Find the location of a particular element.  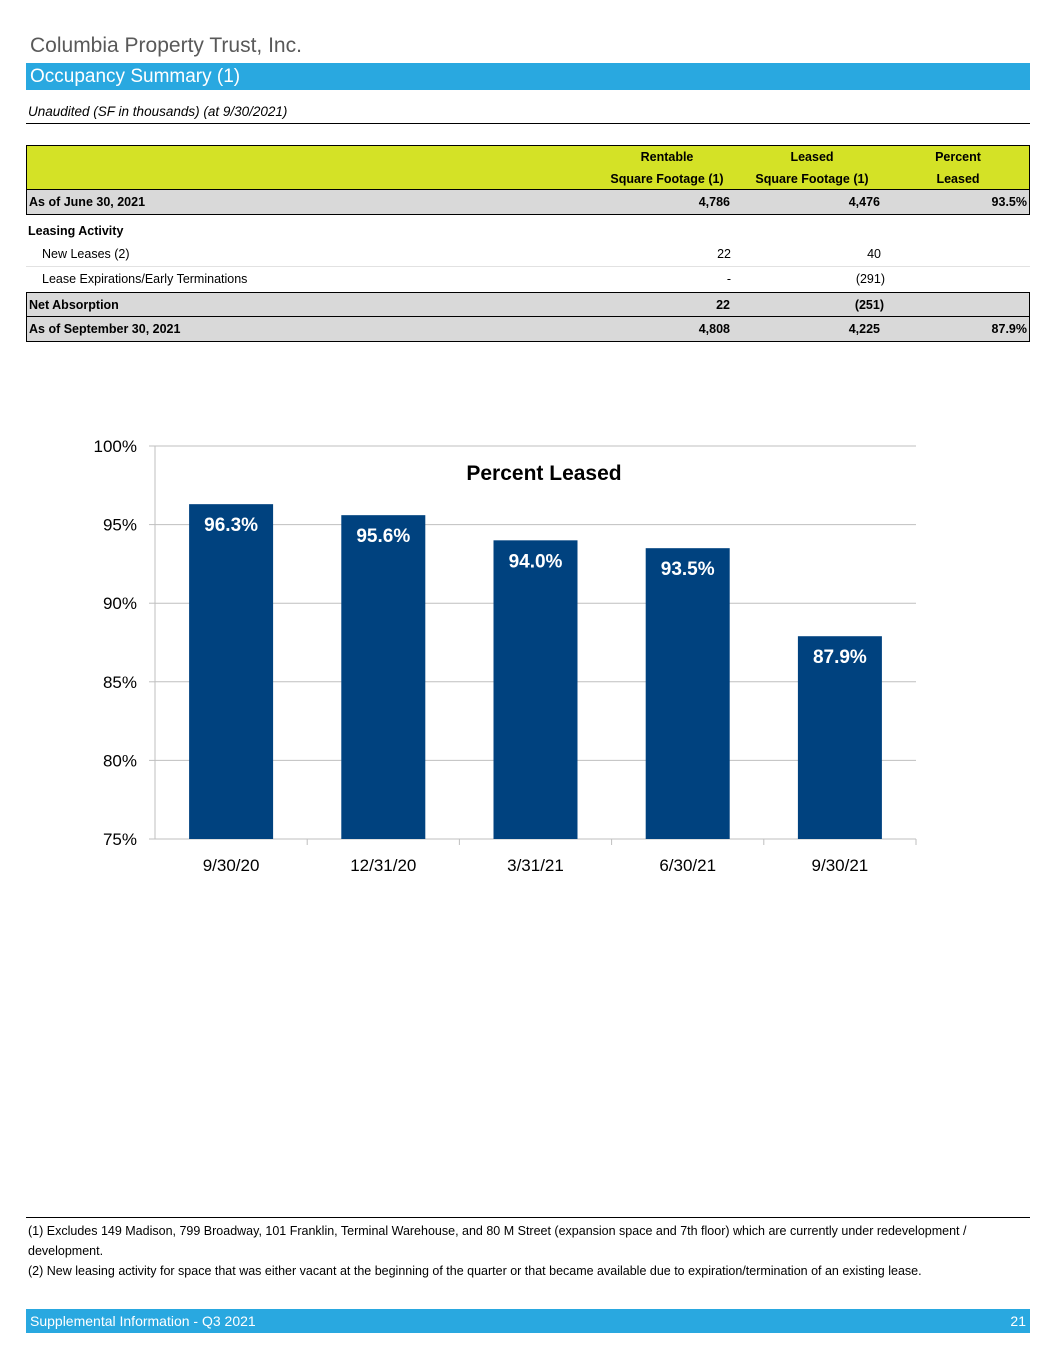

y-tick-label: 80% is located at coordinates (120, 760).